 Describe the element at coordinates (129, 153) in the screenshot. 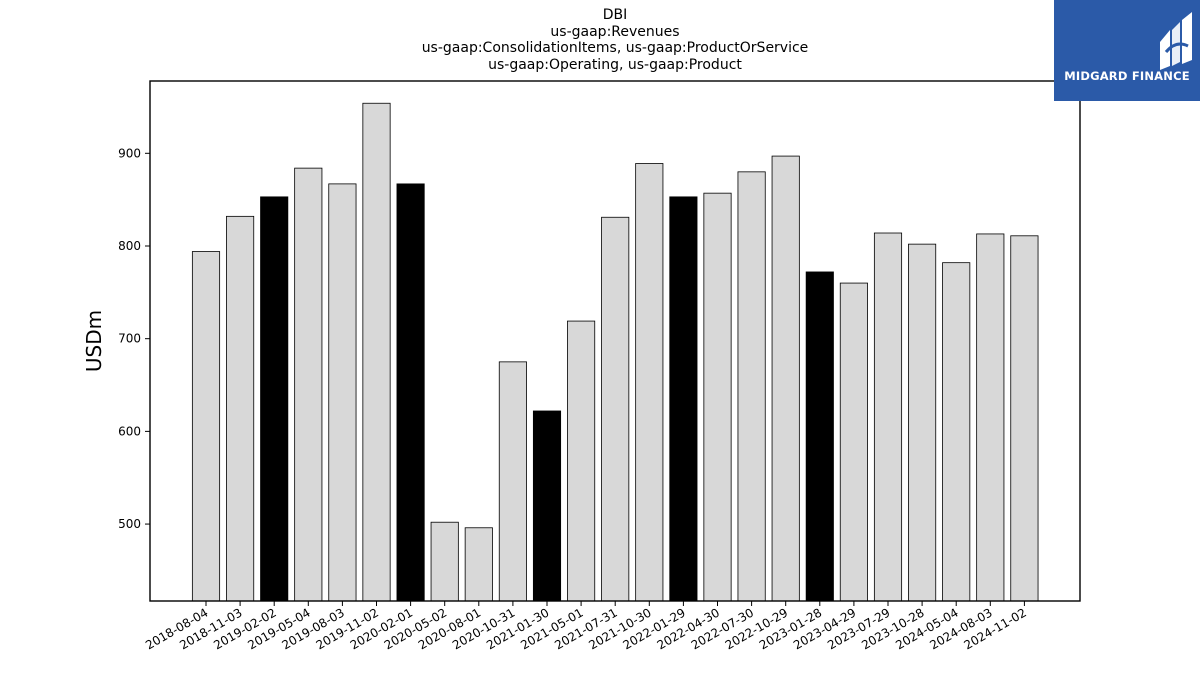

I see `y-tick-label: 900` at that location.